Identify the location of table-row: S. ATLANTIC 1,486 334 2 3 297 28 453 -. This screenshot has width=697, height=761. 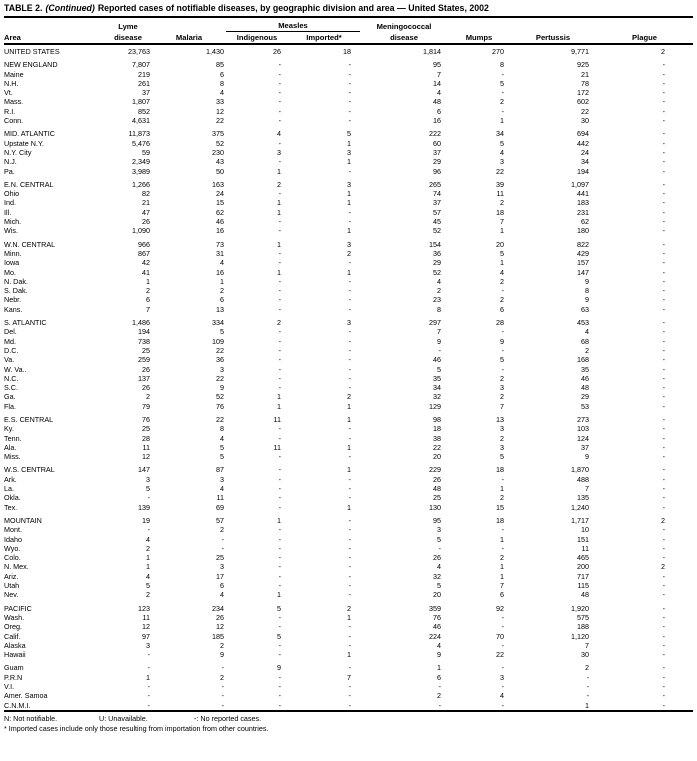
(348, 322).